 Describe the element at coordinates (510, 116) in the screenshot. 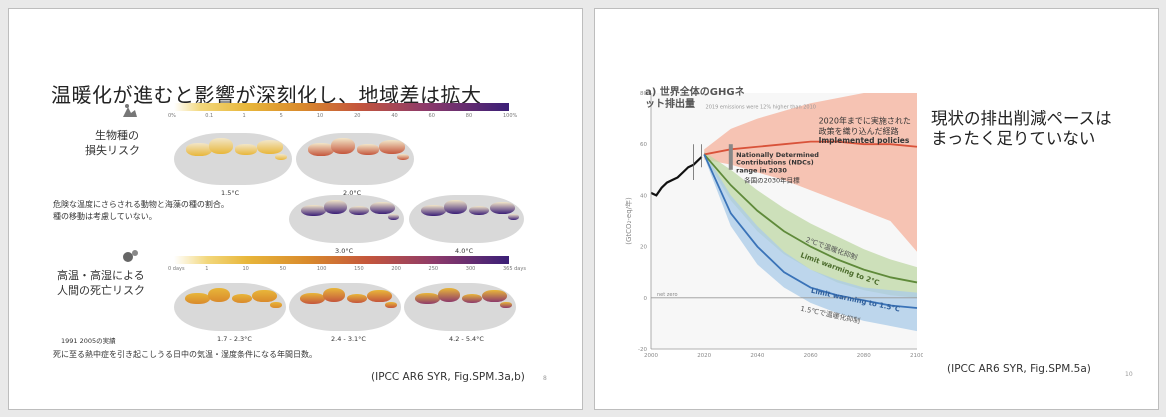

I see `colorbar-tick-label: 100%` at that location.